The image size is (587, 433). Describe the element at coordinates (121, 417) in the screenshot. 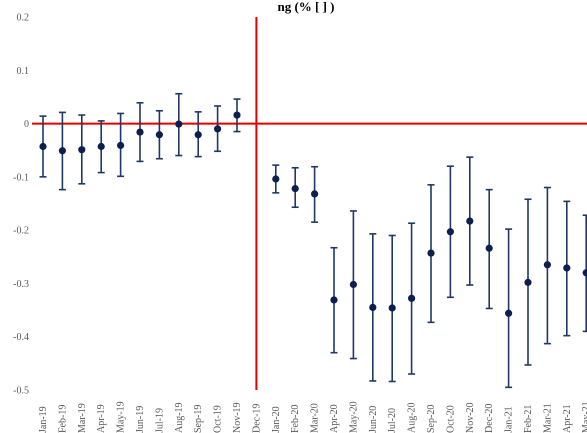

I see `x-tick-label: May-19` at that location.